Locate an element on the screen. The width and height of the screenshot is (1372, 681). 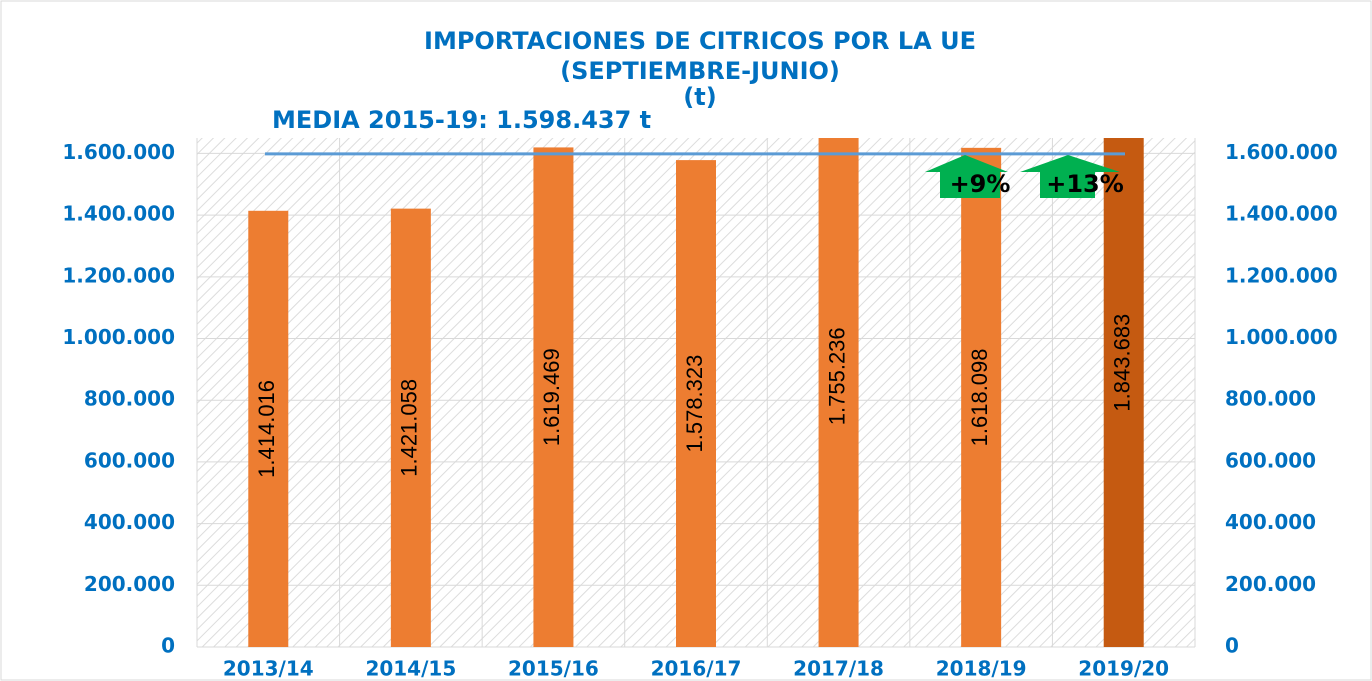
y-tick-label: 800.000 is located at coordinates (129, 399).